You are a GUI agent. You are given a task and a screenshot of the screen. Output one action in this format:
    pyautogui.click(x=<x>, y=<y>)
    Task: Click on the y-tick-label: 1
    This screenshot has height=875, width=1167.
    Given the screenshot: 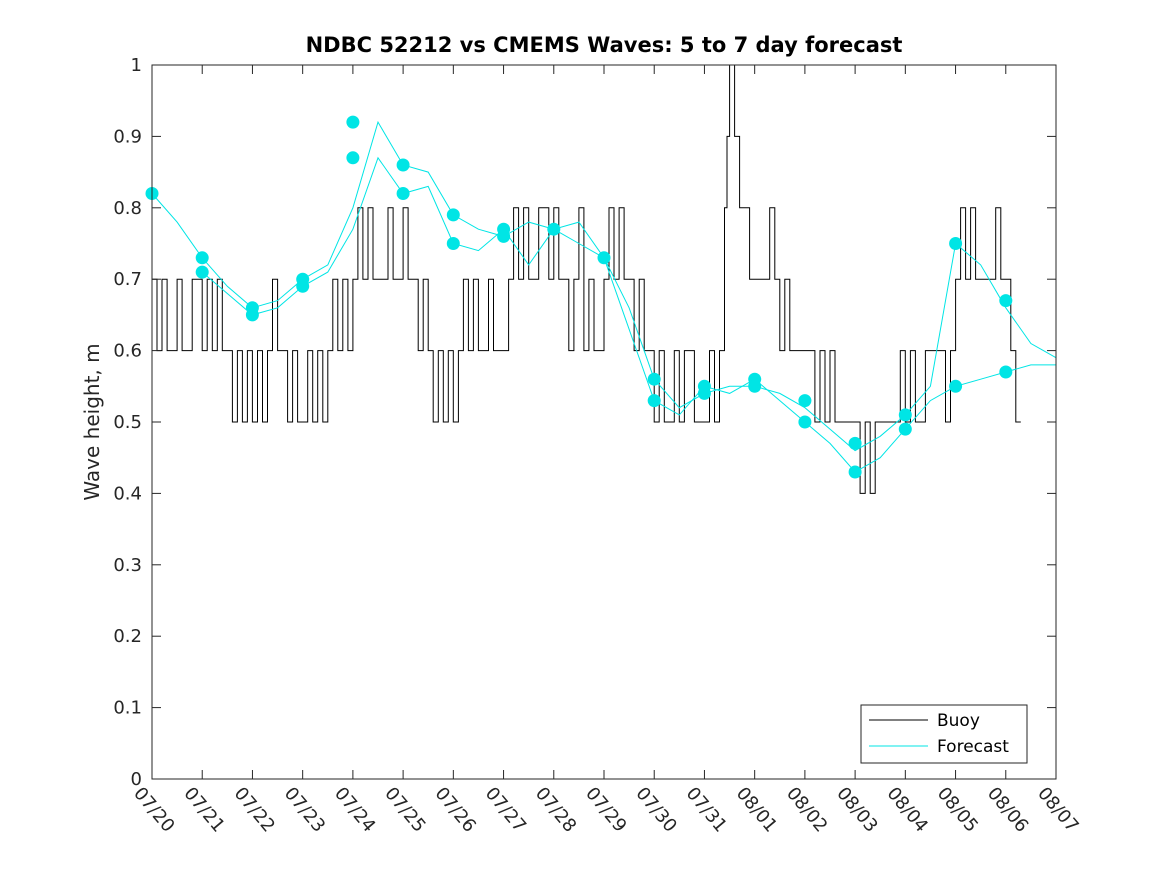 What is the action you would take?
    pyautogui.click(x=136, y=65)
    